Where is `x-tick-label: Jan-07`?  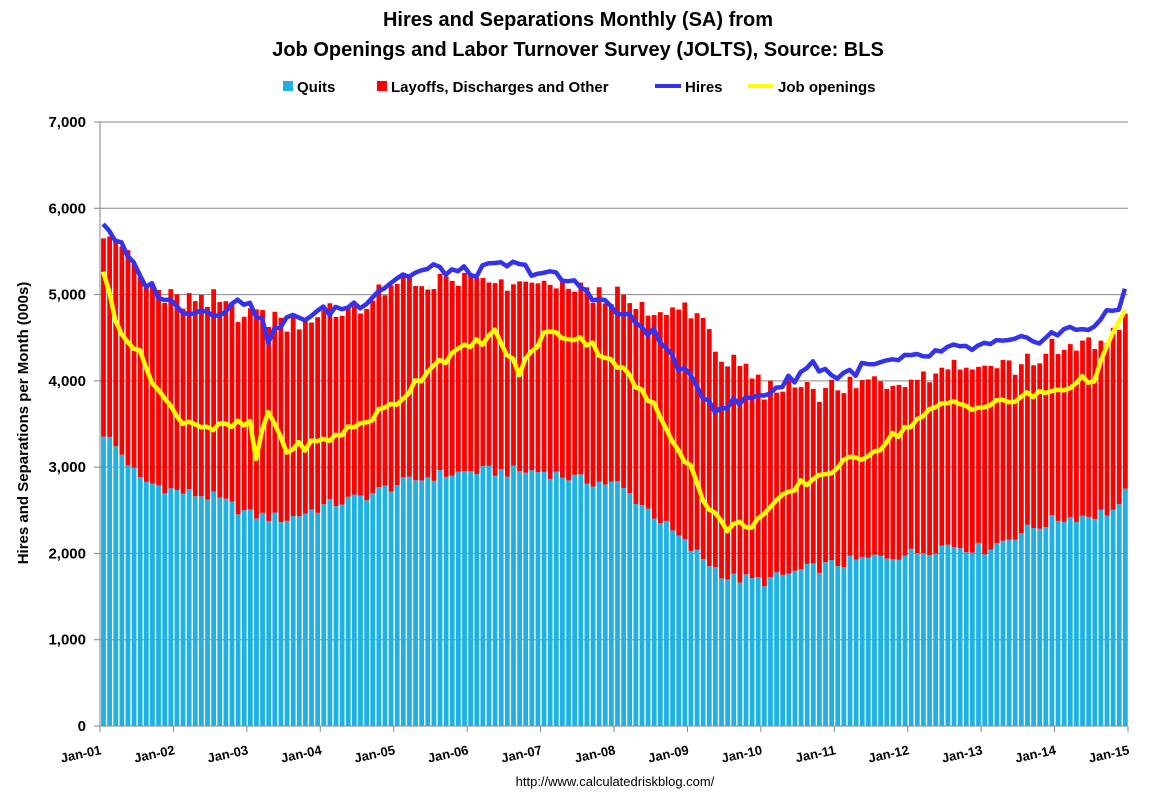 x-tick-label: Jan-07 is located at coordinates (521, 753).